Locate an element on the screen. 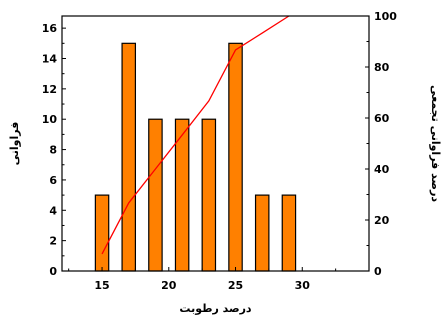  x-axis-label: درصد رطوبت is located at coordinates (215, 308).